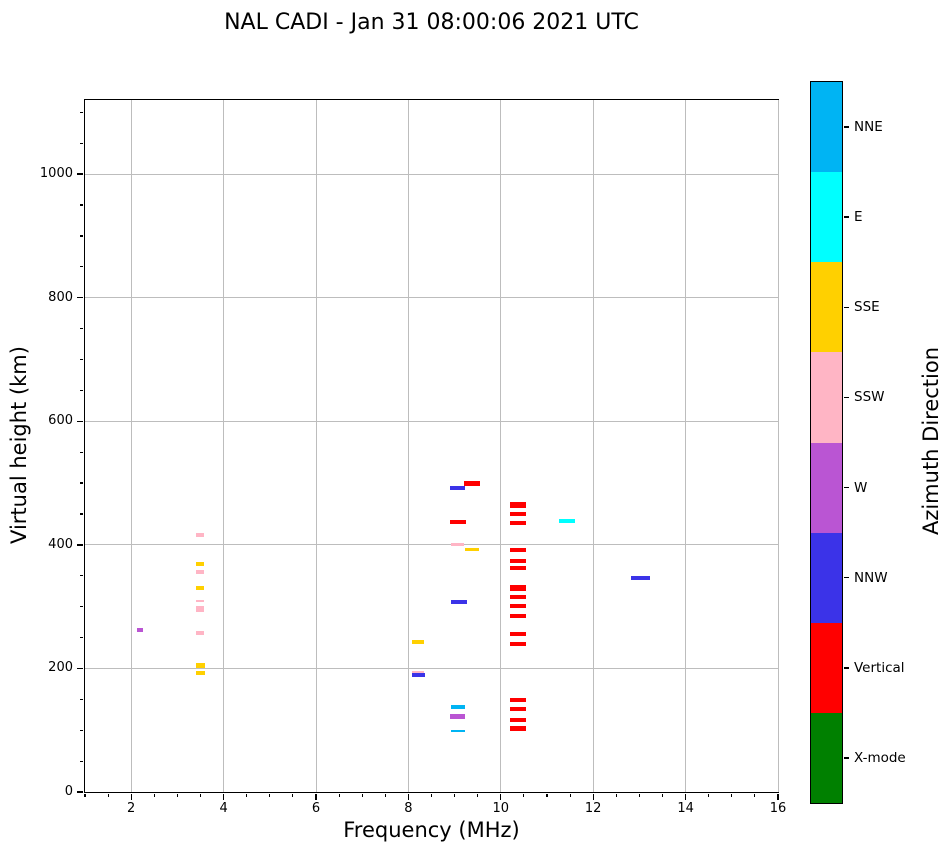  What do you see at coordinates (19, 445) in the screenshot?
I see `y-axis-label: Virtual height (km)` at bounding box center [19, 445].